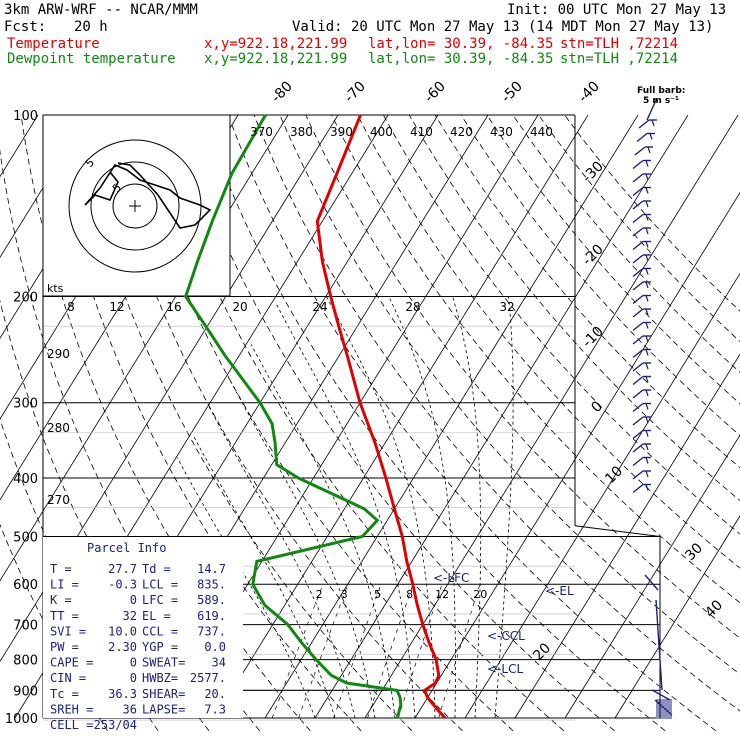 This screenshot has width=740, height=740. I want to click on model-title: 3km ARW-WRF -- NCAR/MMM, so click(101, 10).